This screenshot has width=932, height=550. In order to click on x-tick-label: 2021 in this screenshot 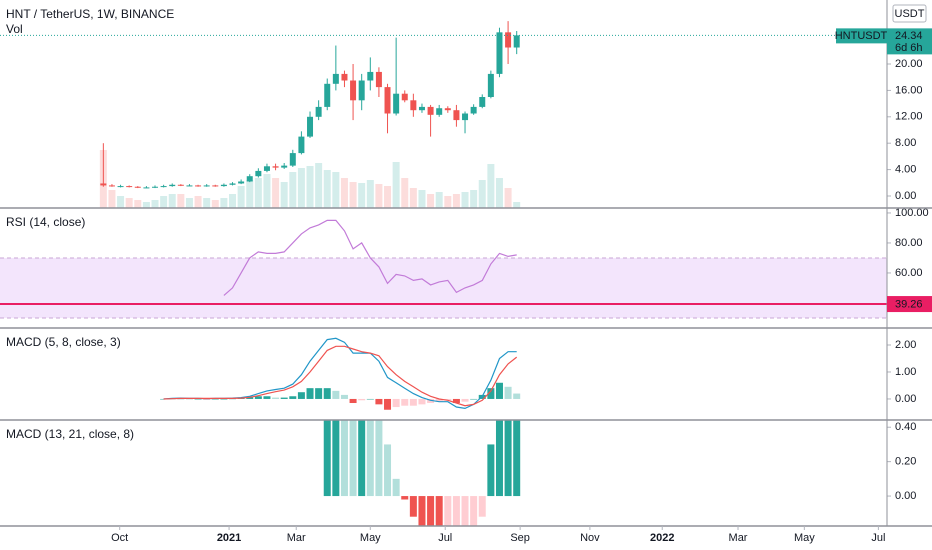, I will do `click(229, 538)`.